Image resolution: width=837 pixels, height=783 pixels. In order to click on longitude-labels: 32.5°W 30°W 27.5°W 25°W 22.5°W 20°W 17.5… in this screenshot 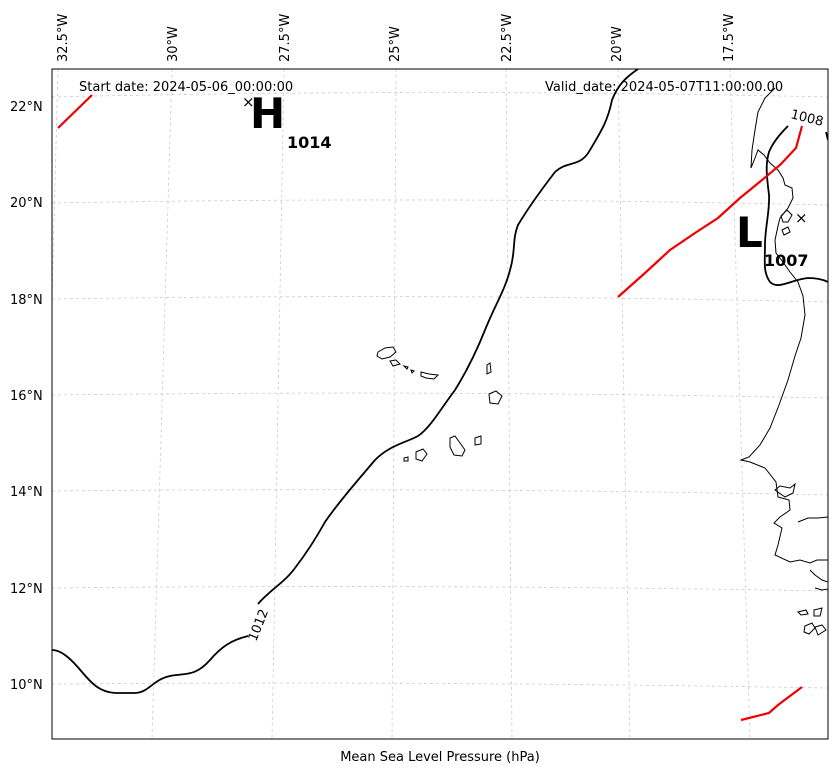, I will do `click(396, 38)`.